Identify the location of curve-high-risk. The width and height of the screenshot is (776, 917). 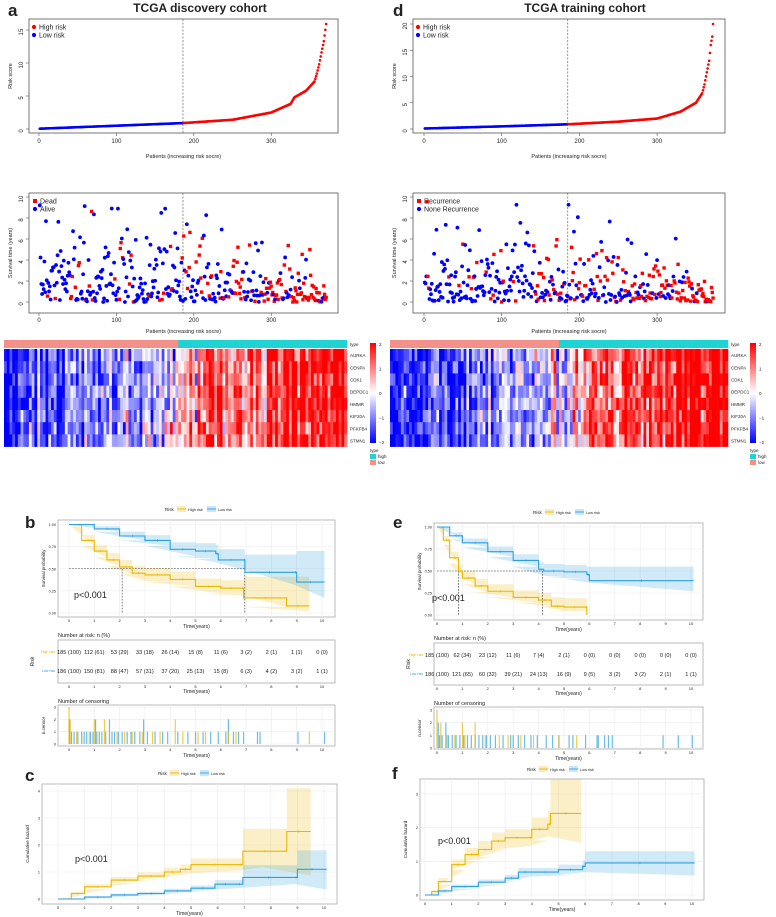
(184, 865).